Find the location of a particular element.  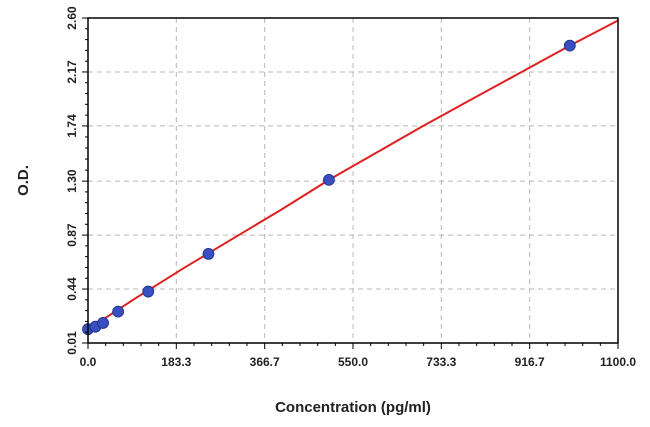

y-tick-labels: 0.01 0.44 0.87 1.30 1.74 2.17 2.60 is located at coordinates (72, 180).